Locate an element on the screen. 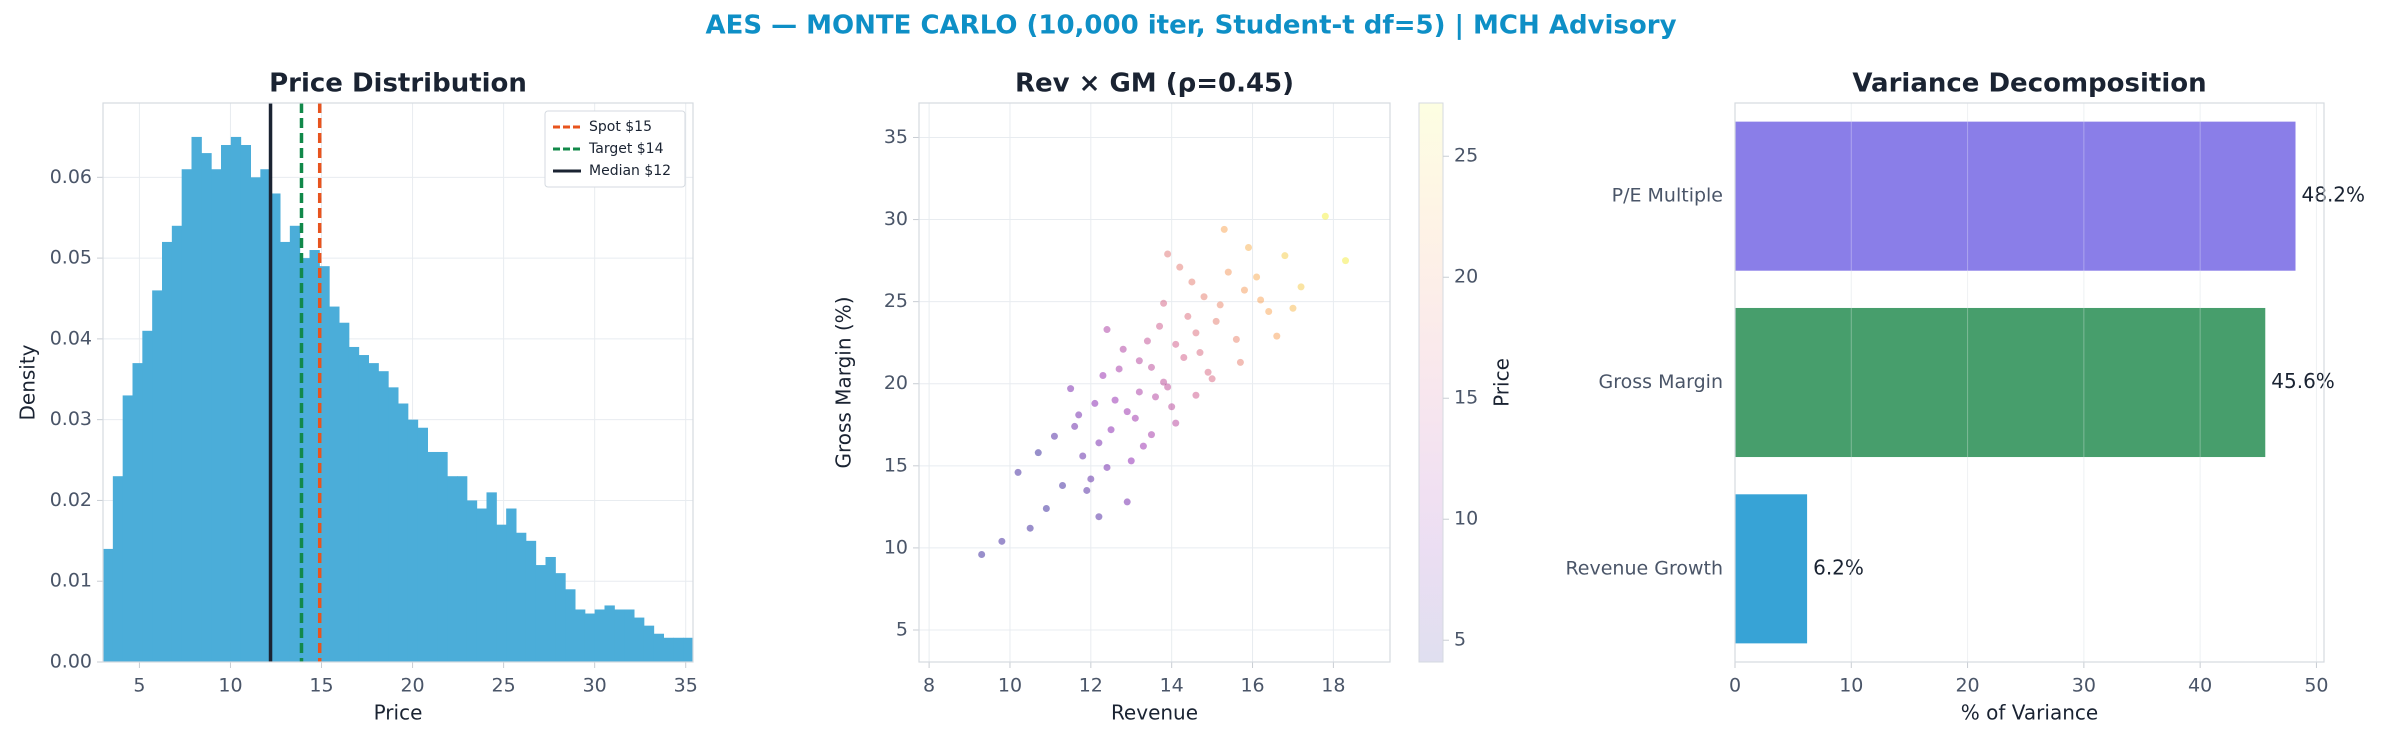 The image size is (2382, 740). x-tick-label: 35 is located at coordinates (686, 686).